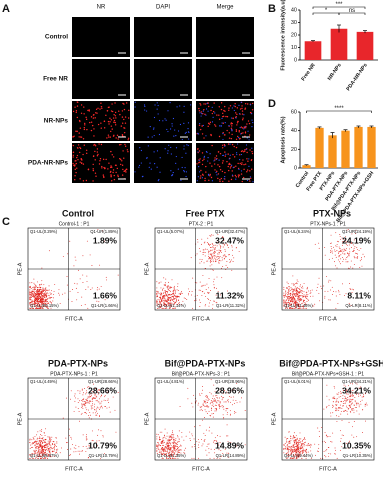  Describe the element at coordinates (74, 469) in the screenshot. I see `x-axis-label: FITC-A` at that location.